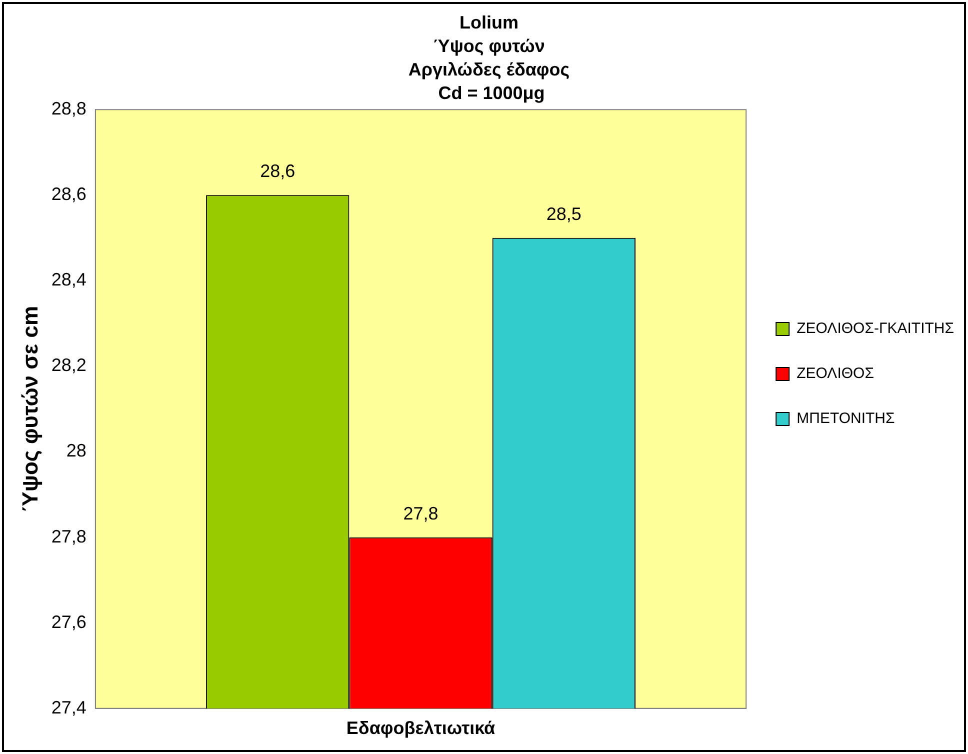 The width and height of the screenshot is (968, 754). Describe the element at coordinates (420, 513) in the screenshot. I see `data-label: 27,8` at that location.